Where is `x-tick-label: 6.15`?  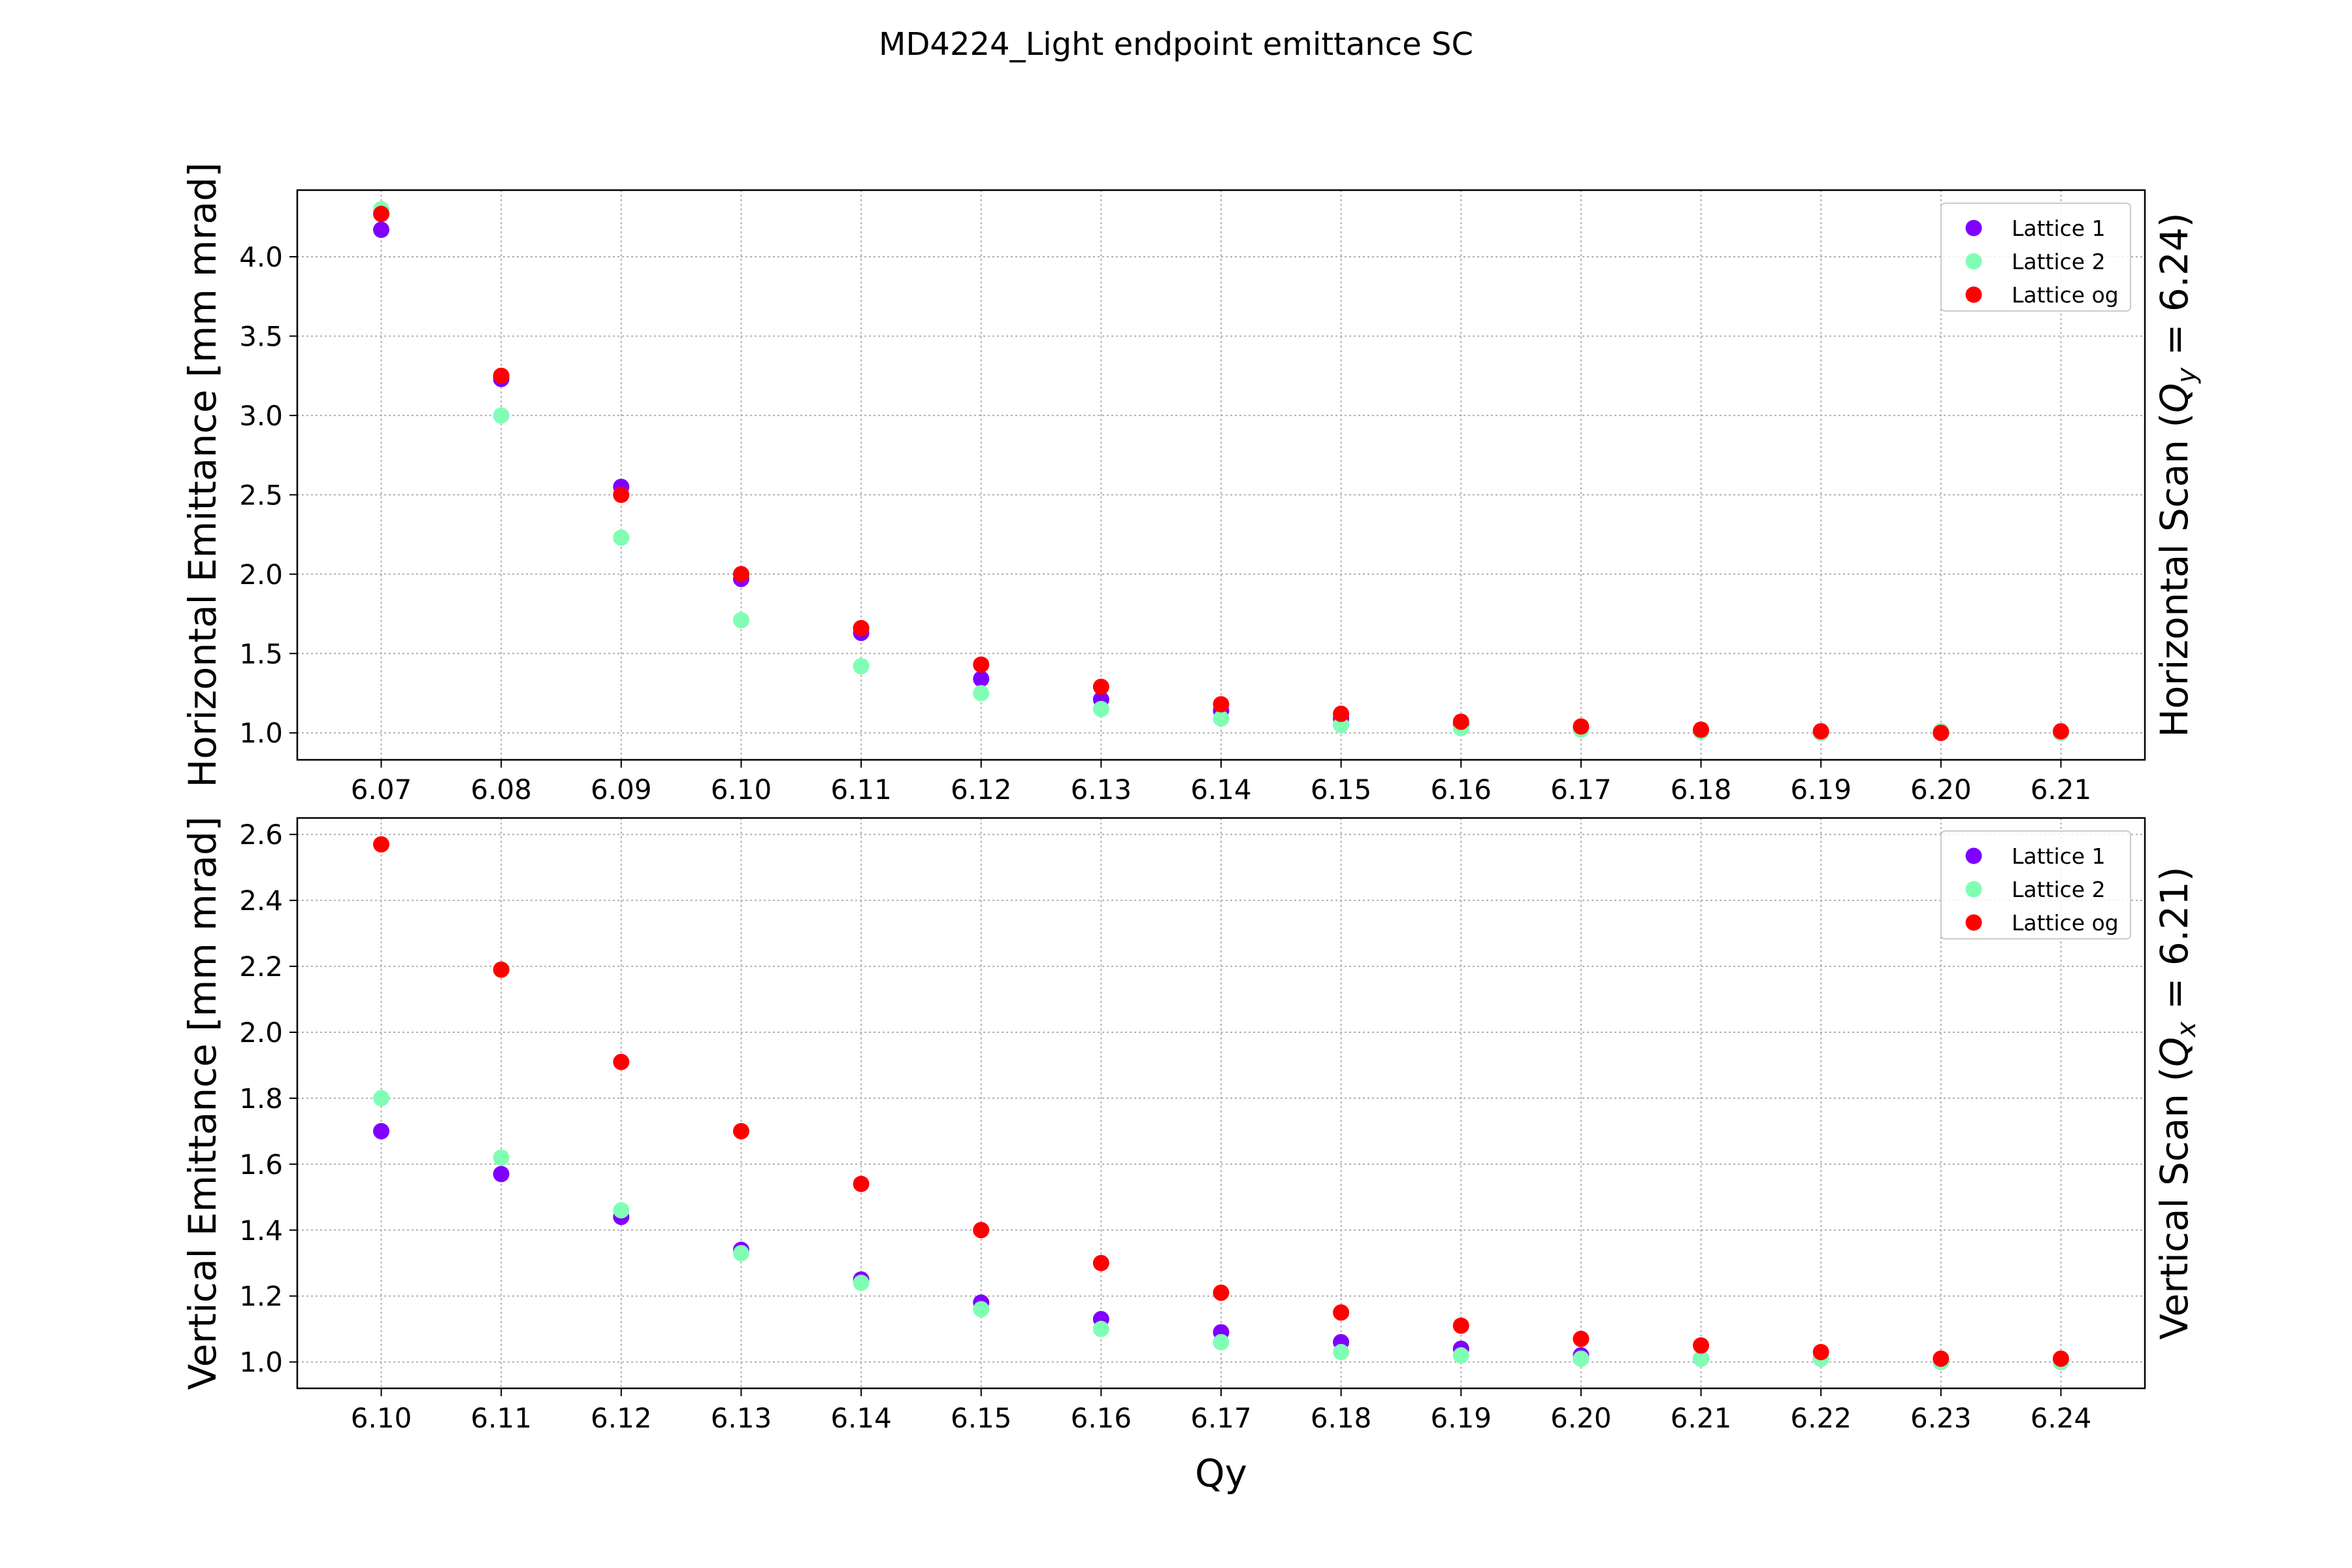 x-tick-label: 6.15 is located at coordinates (1341, 790).